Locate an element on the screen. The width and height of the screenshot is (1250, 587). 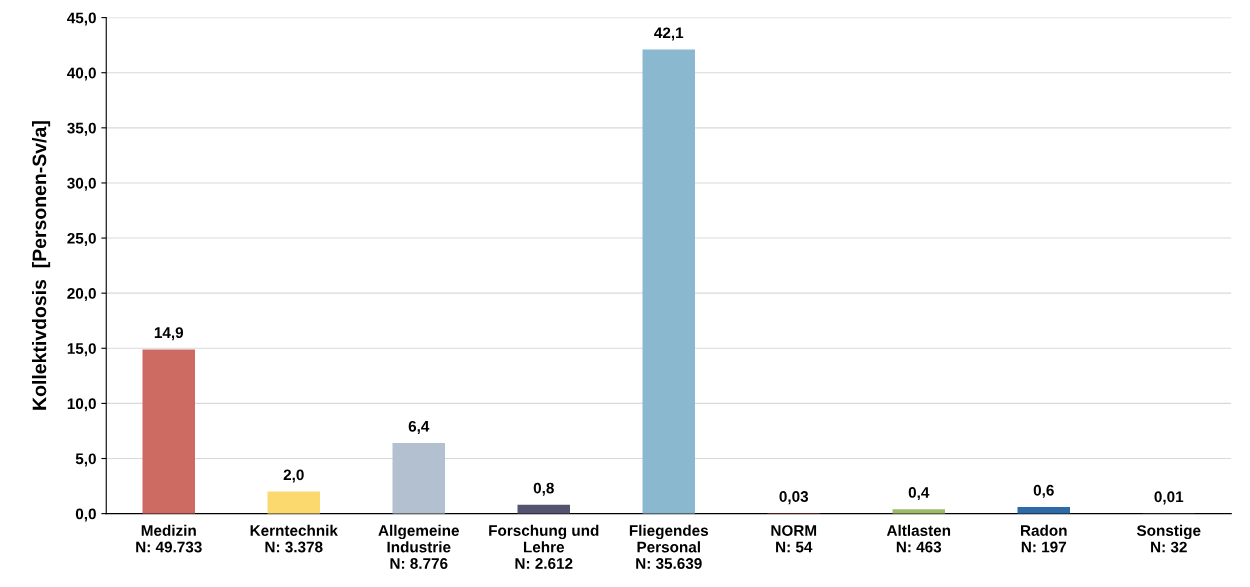
y-tick-label: 5,0 is located at coordinates (85, 460).